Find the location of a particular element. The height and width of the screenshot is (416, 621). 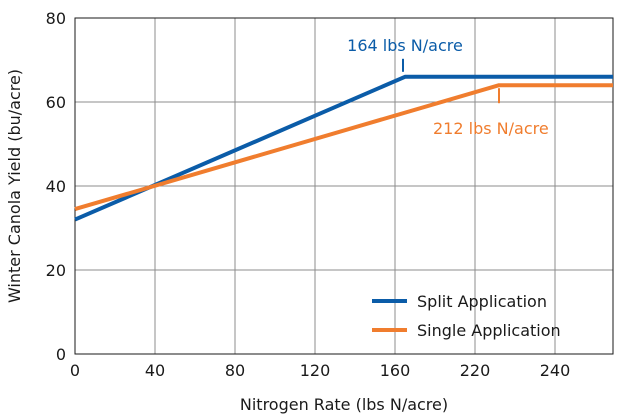

legend: Split Application Single Application is located at coordinates (466, 316).